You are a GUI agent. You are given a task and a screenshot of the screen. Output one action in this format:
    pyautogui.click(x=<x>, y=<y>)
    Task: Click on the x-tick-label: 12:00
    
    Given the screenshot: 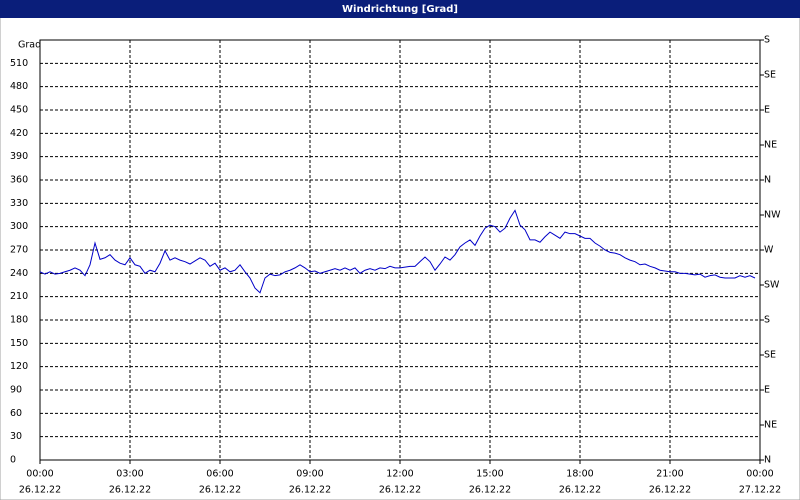 What is the action you would take?
    pyautogui.click(x=399, y=474)
    